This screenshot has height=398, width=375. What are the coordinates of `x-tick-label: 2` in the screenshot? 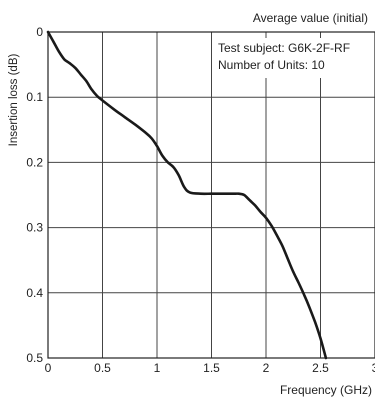 It's located at (266, 368).